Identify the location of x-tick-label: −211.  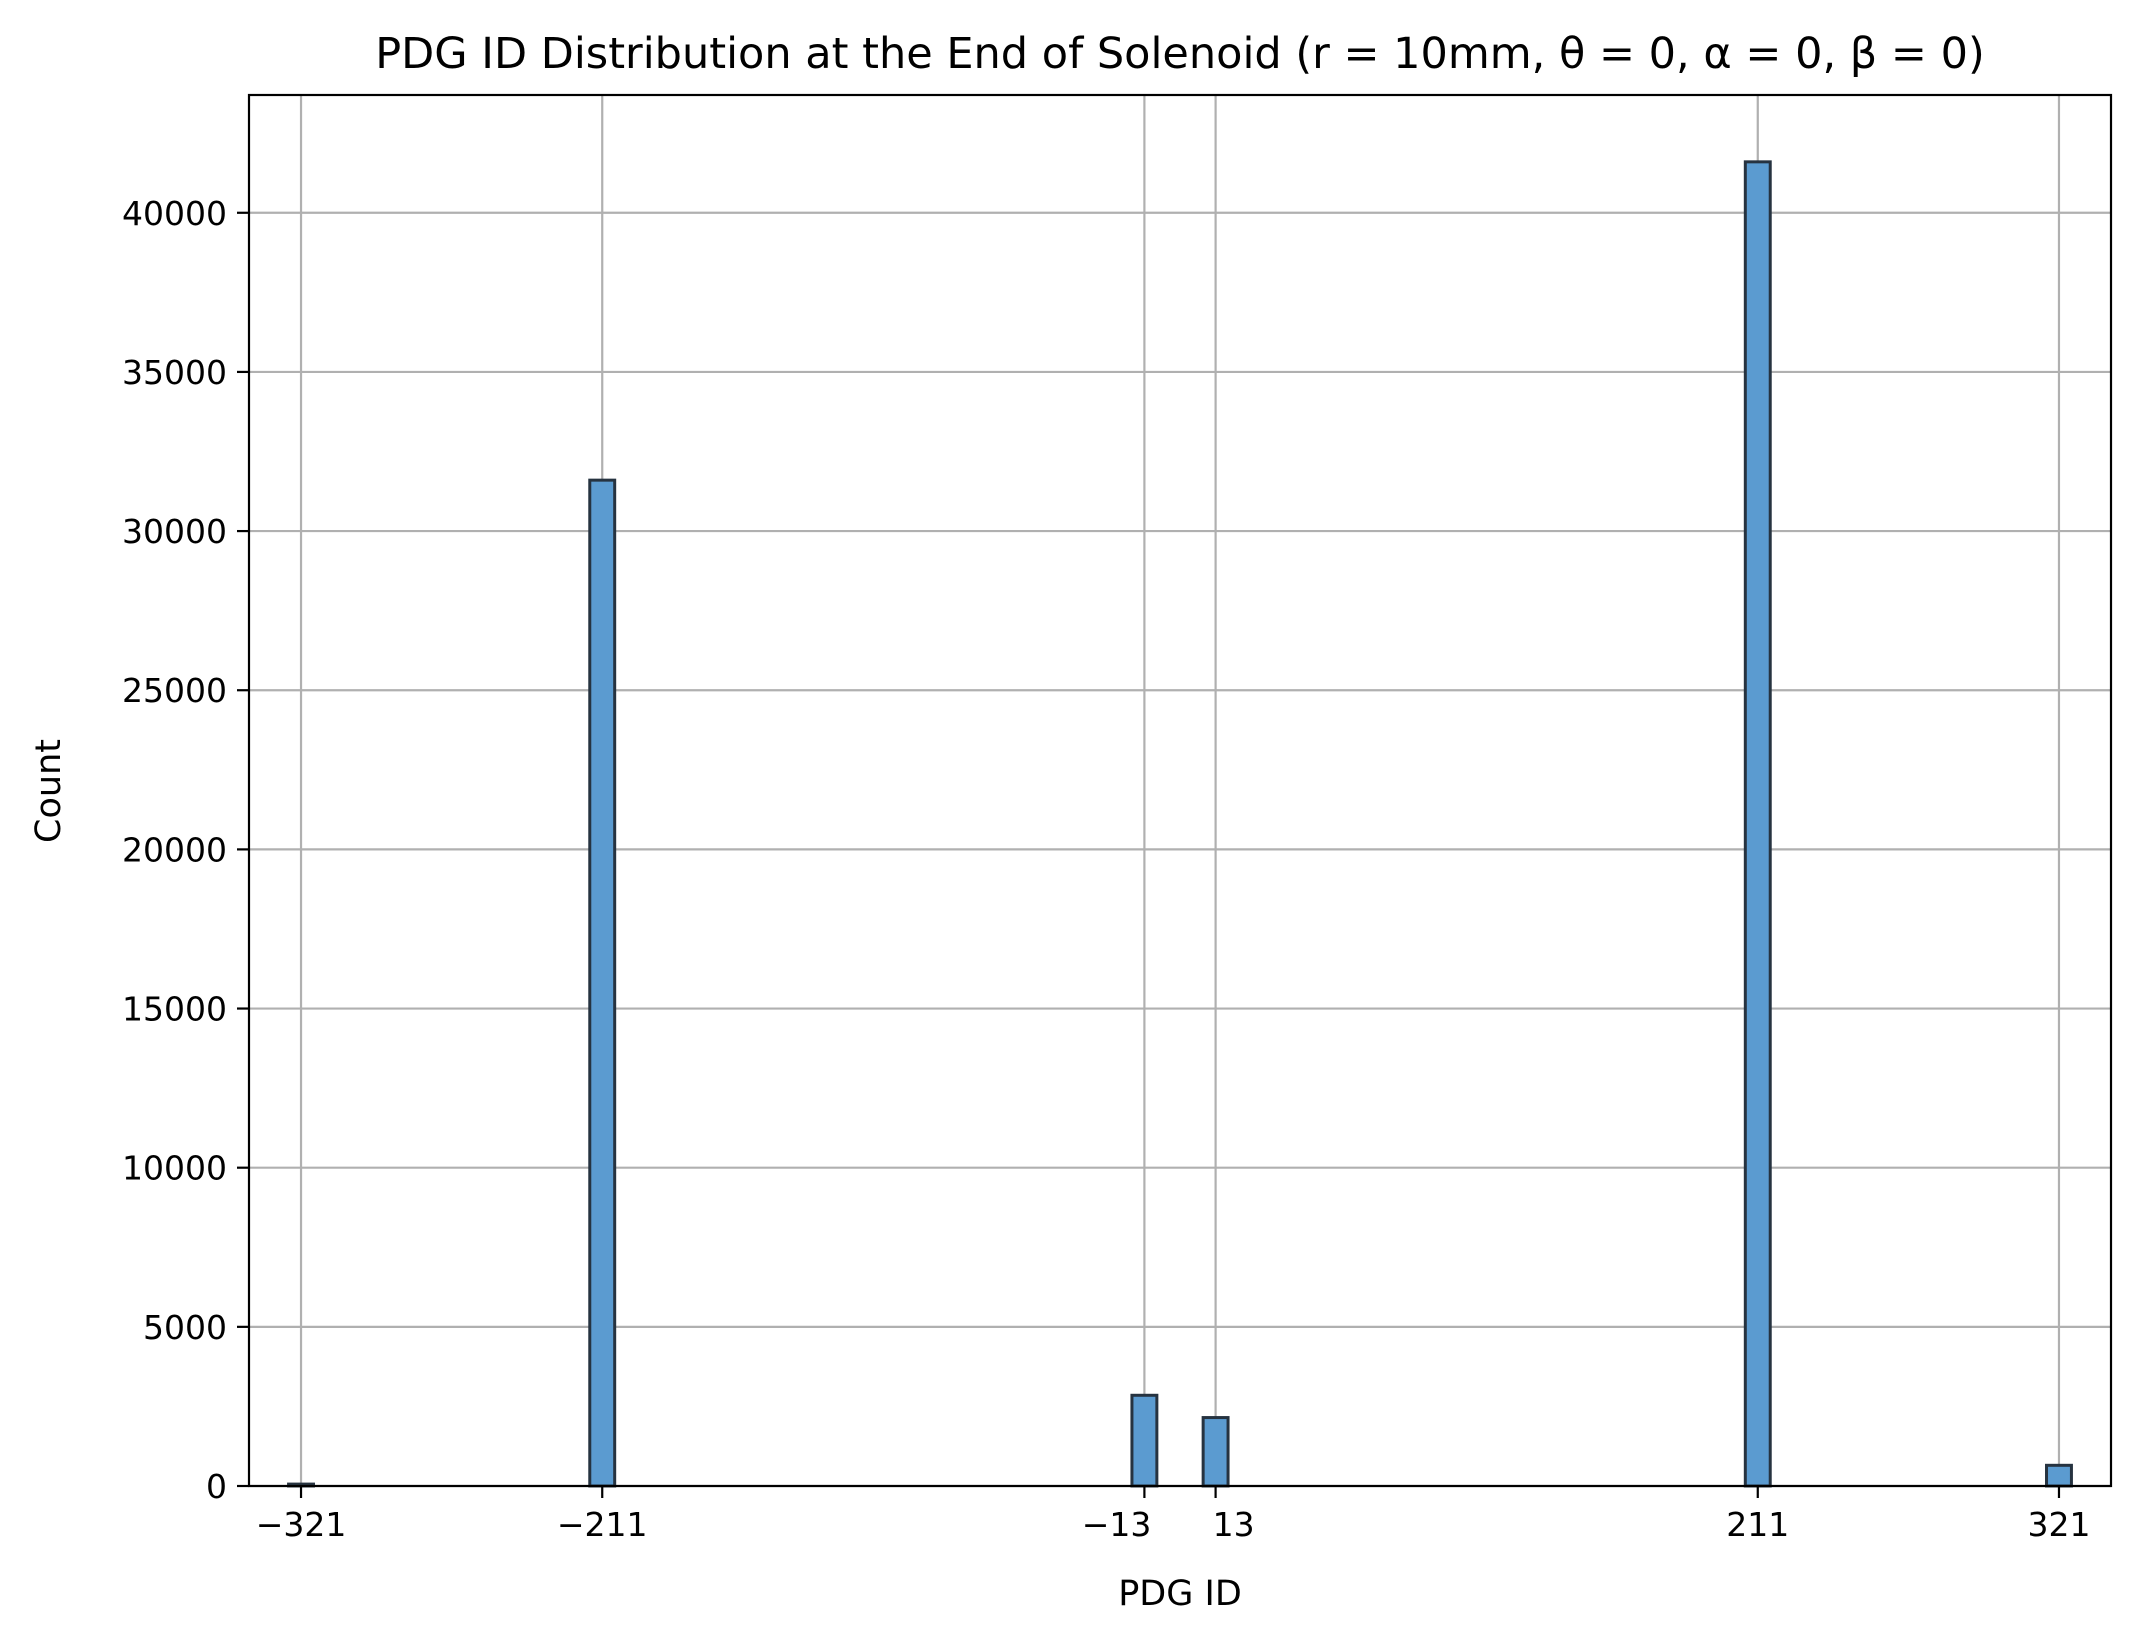
(602, 1524).